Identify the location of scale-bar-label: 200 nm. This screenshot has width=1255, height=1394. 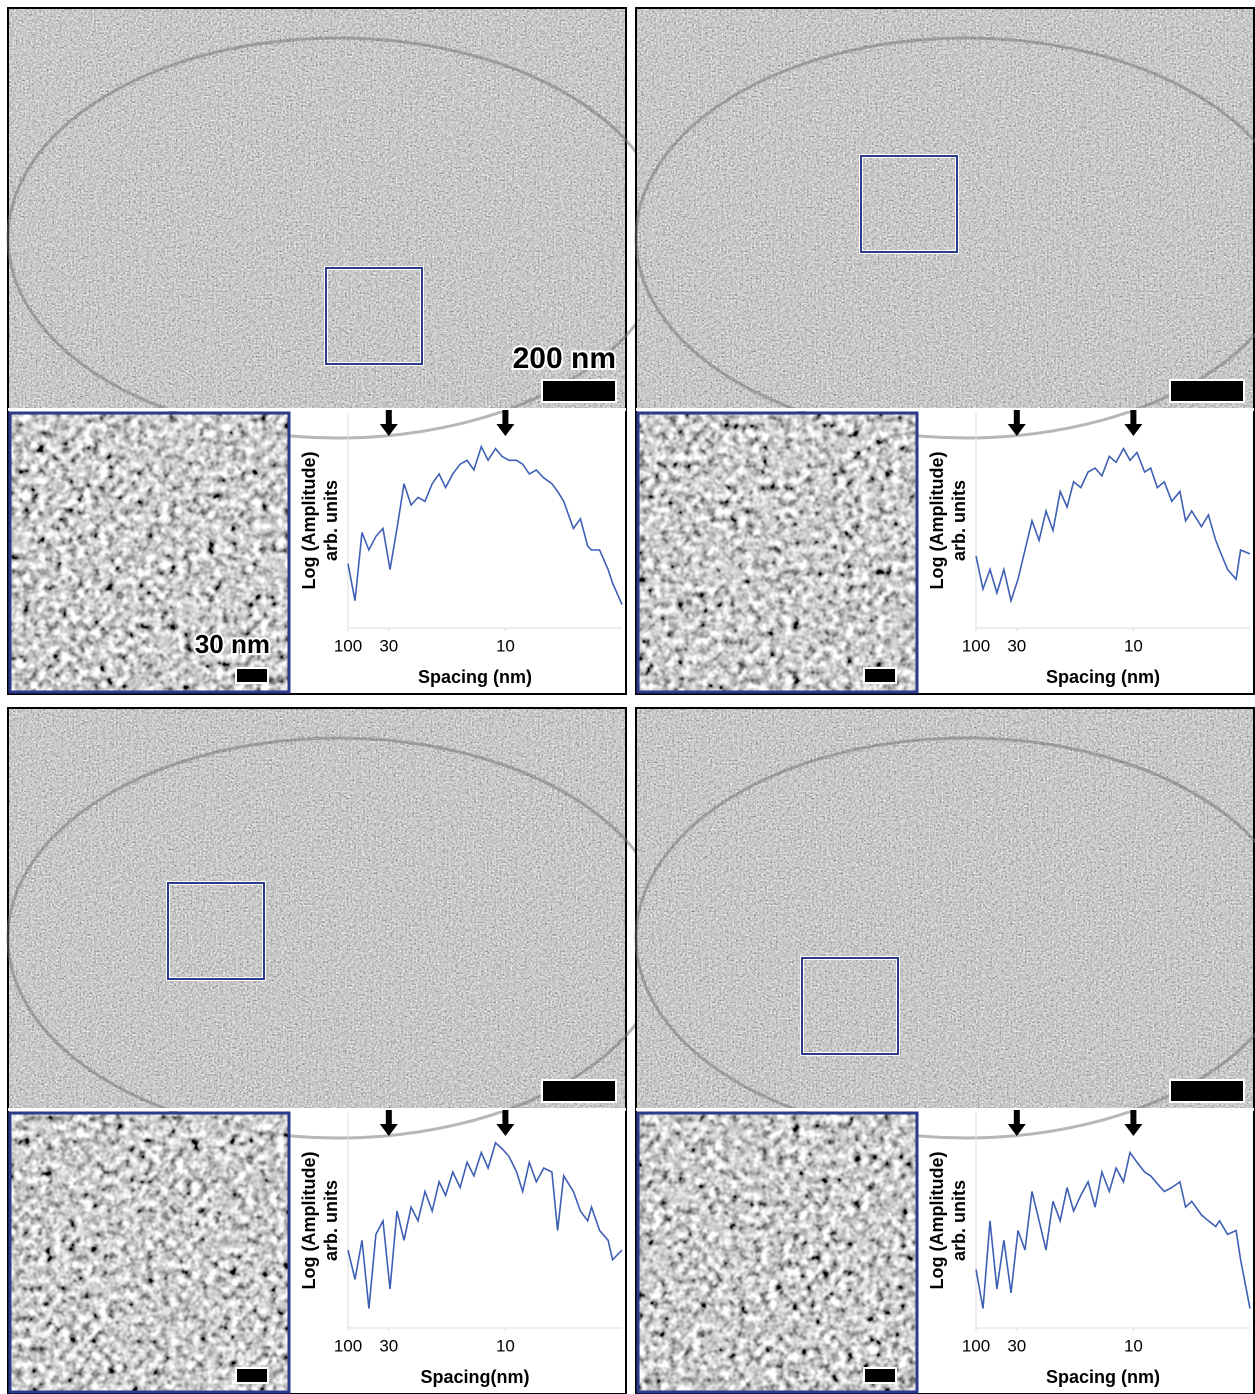
(564, 358).